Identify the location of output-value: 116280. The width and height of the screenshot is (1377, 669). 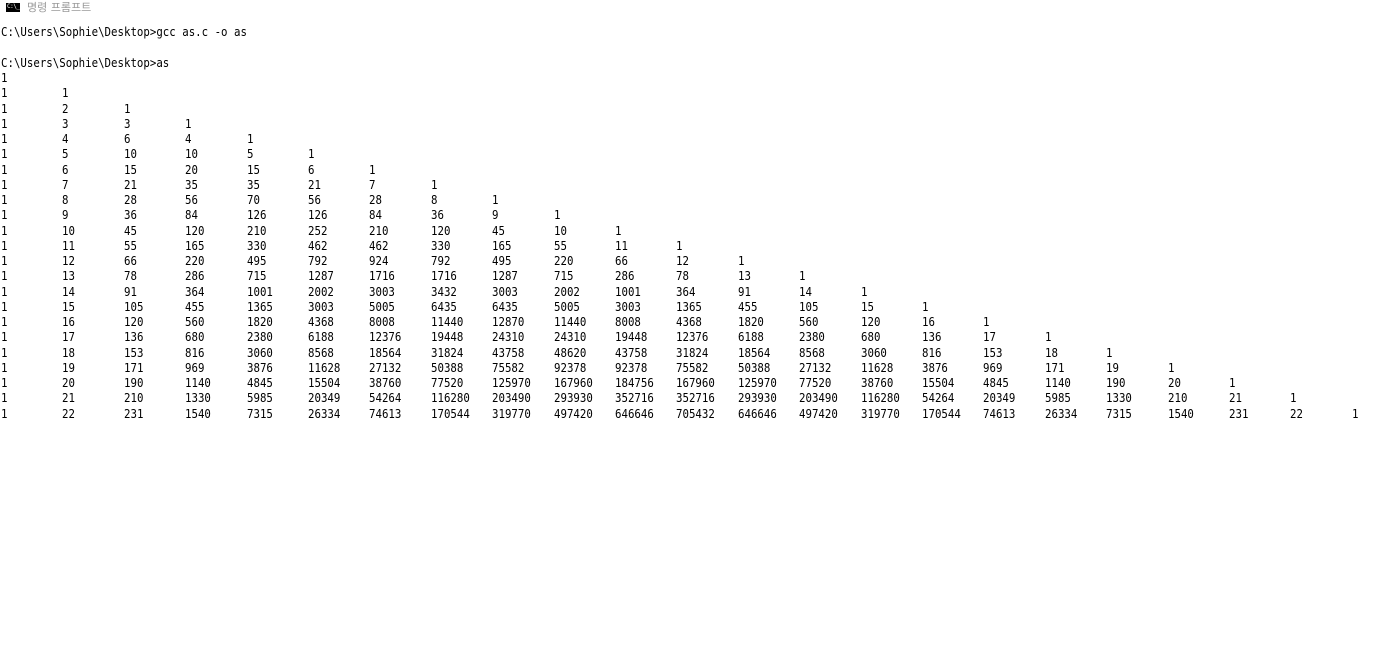
(450, 398).